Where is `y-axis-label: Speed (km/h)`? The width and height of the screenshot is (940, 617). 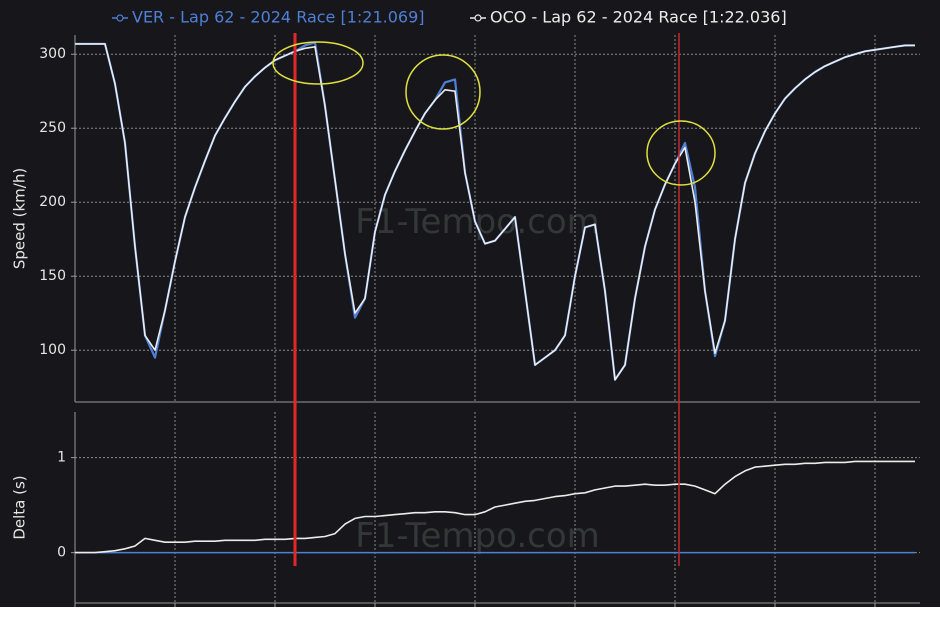 y-axis-label: Speed (km/h) is located at coordinates (20, 218).